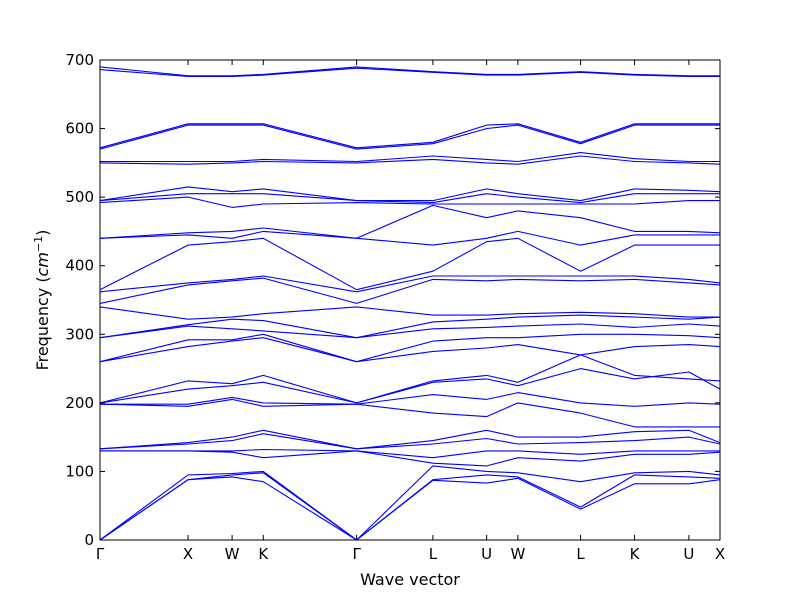  What do you see at coordinates (42, 264) in the screenshot?
I see `y-axis-label-unit: cm` at bounding box center [42, 264].